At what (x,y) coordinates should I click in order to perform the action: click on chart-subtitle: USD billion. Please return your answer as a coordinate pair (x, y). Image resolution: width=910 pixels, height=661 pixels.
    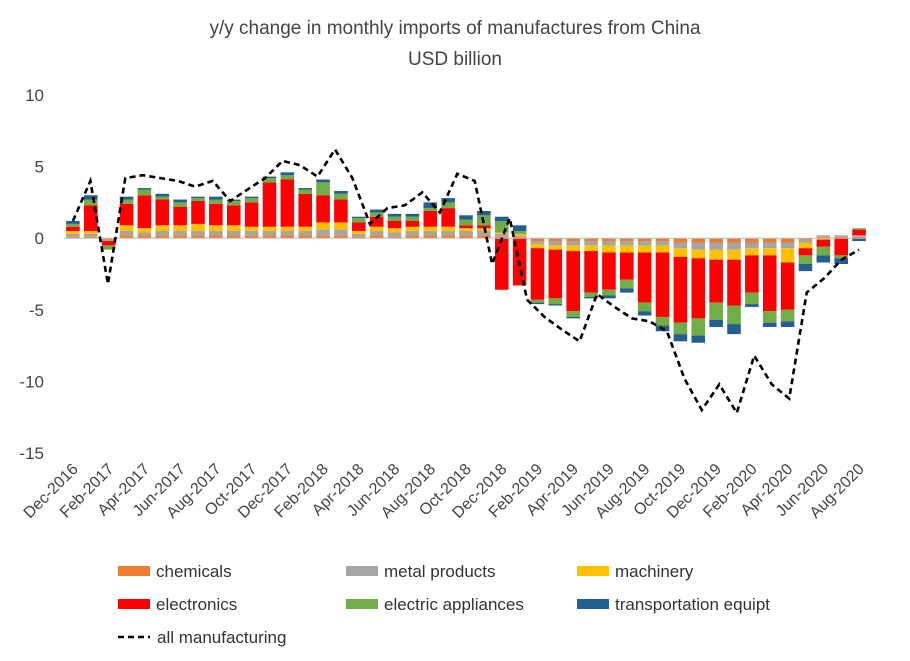
    Looking at the image, I should click on (455, 59).